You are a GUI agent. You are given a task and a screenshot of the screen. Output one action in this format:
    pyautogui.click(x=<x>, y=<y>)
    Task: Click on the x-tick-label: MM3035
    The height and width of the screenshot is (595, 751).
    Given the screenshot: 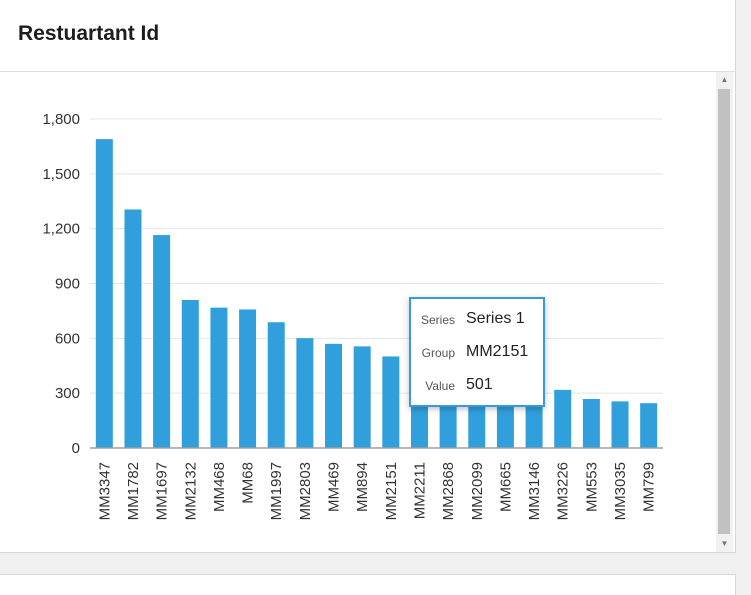 What is the action you would take?
    pyautogui.click(x=620, y=491)
    